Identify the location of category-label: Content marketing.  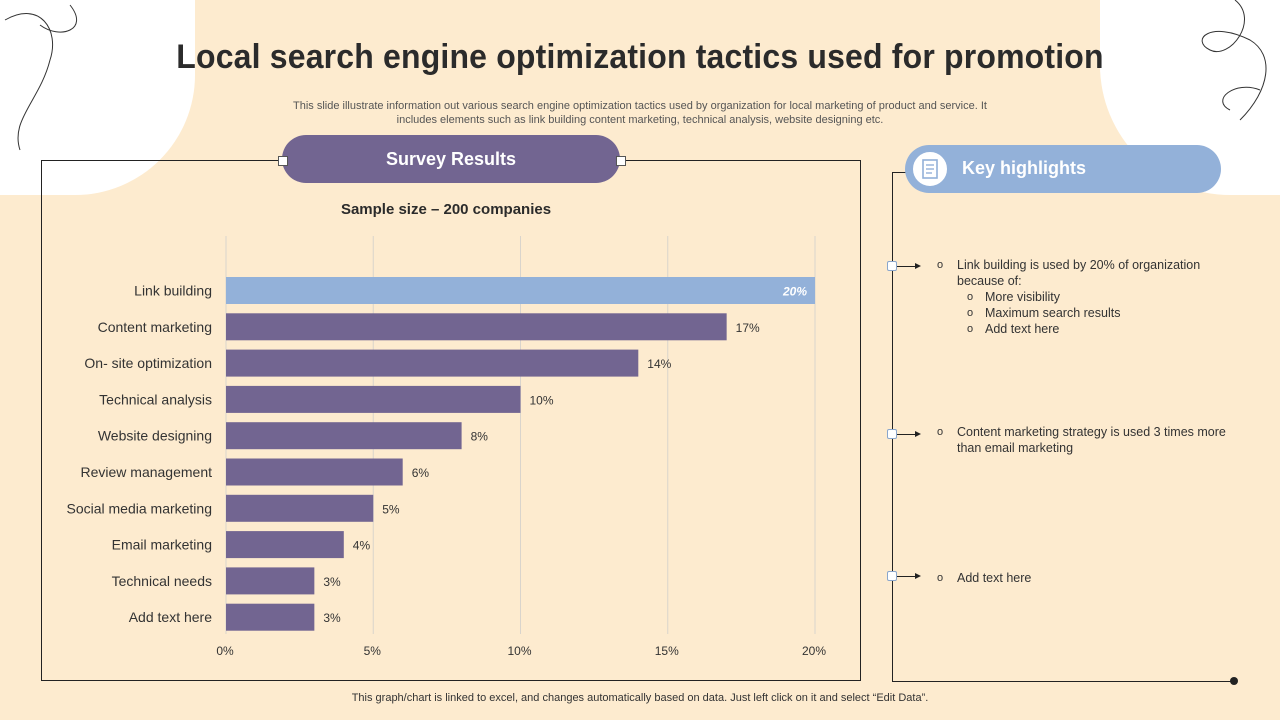
(155, 327).